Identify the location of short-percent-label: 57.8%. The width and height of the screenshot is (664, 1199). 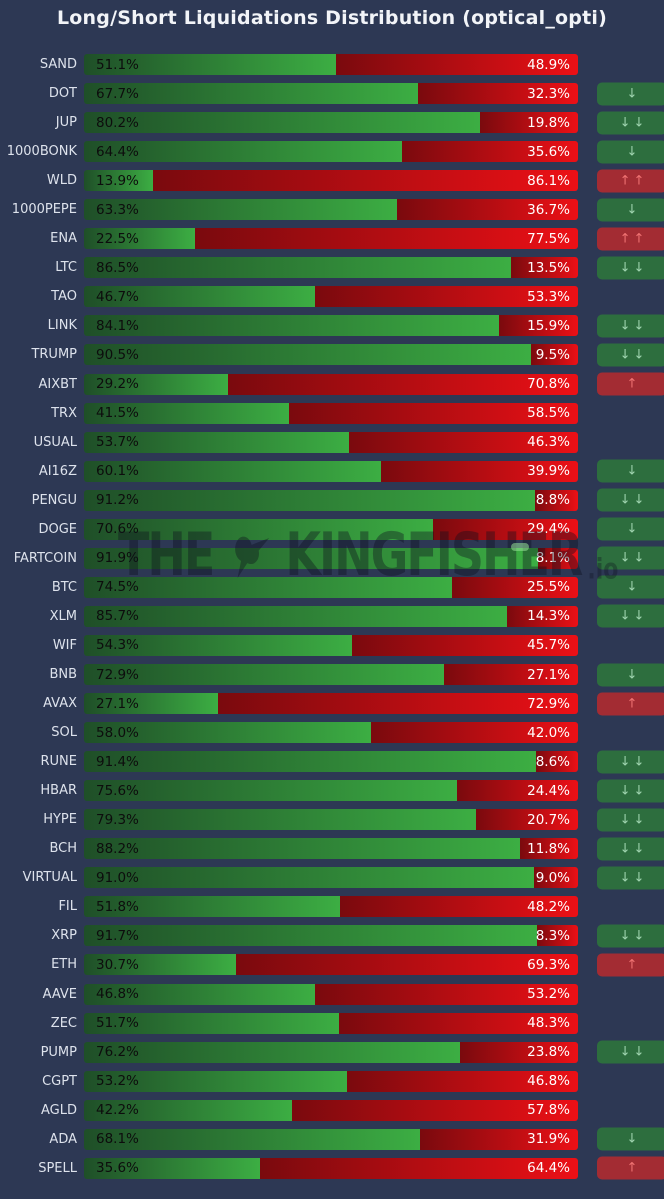
(548, 1110).